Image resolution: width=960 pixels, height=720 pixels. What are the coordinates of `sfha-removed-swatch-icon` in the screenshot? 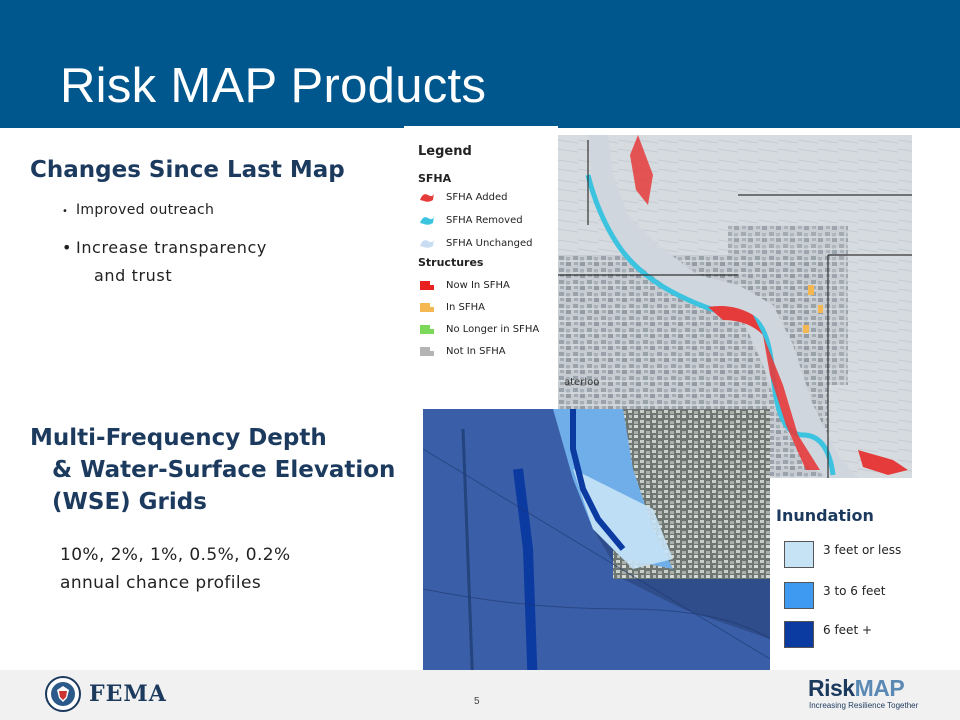 It's located at (427, 220).